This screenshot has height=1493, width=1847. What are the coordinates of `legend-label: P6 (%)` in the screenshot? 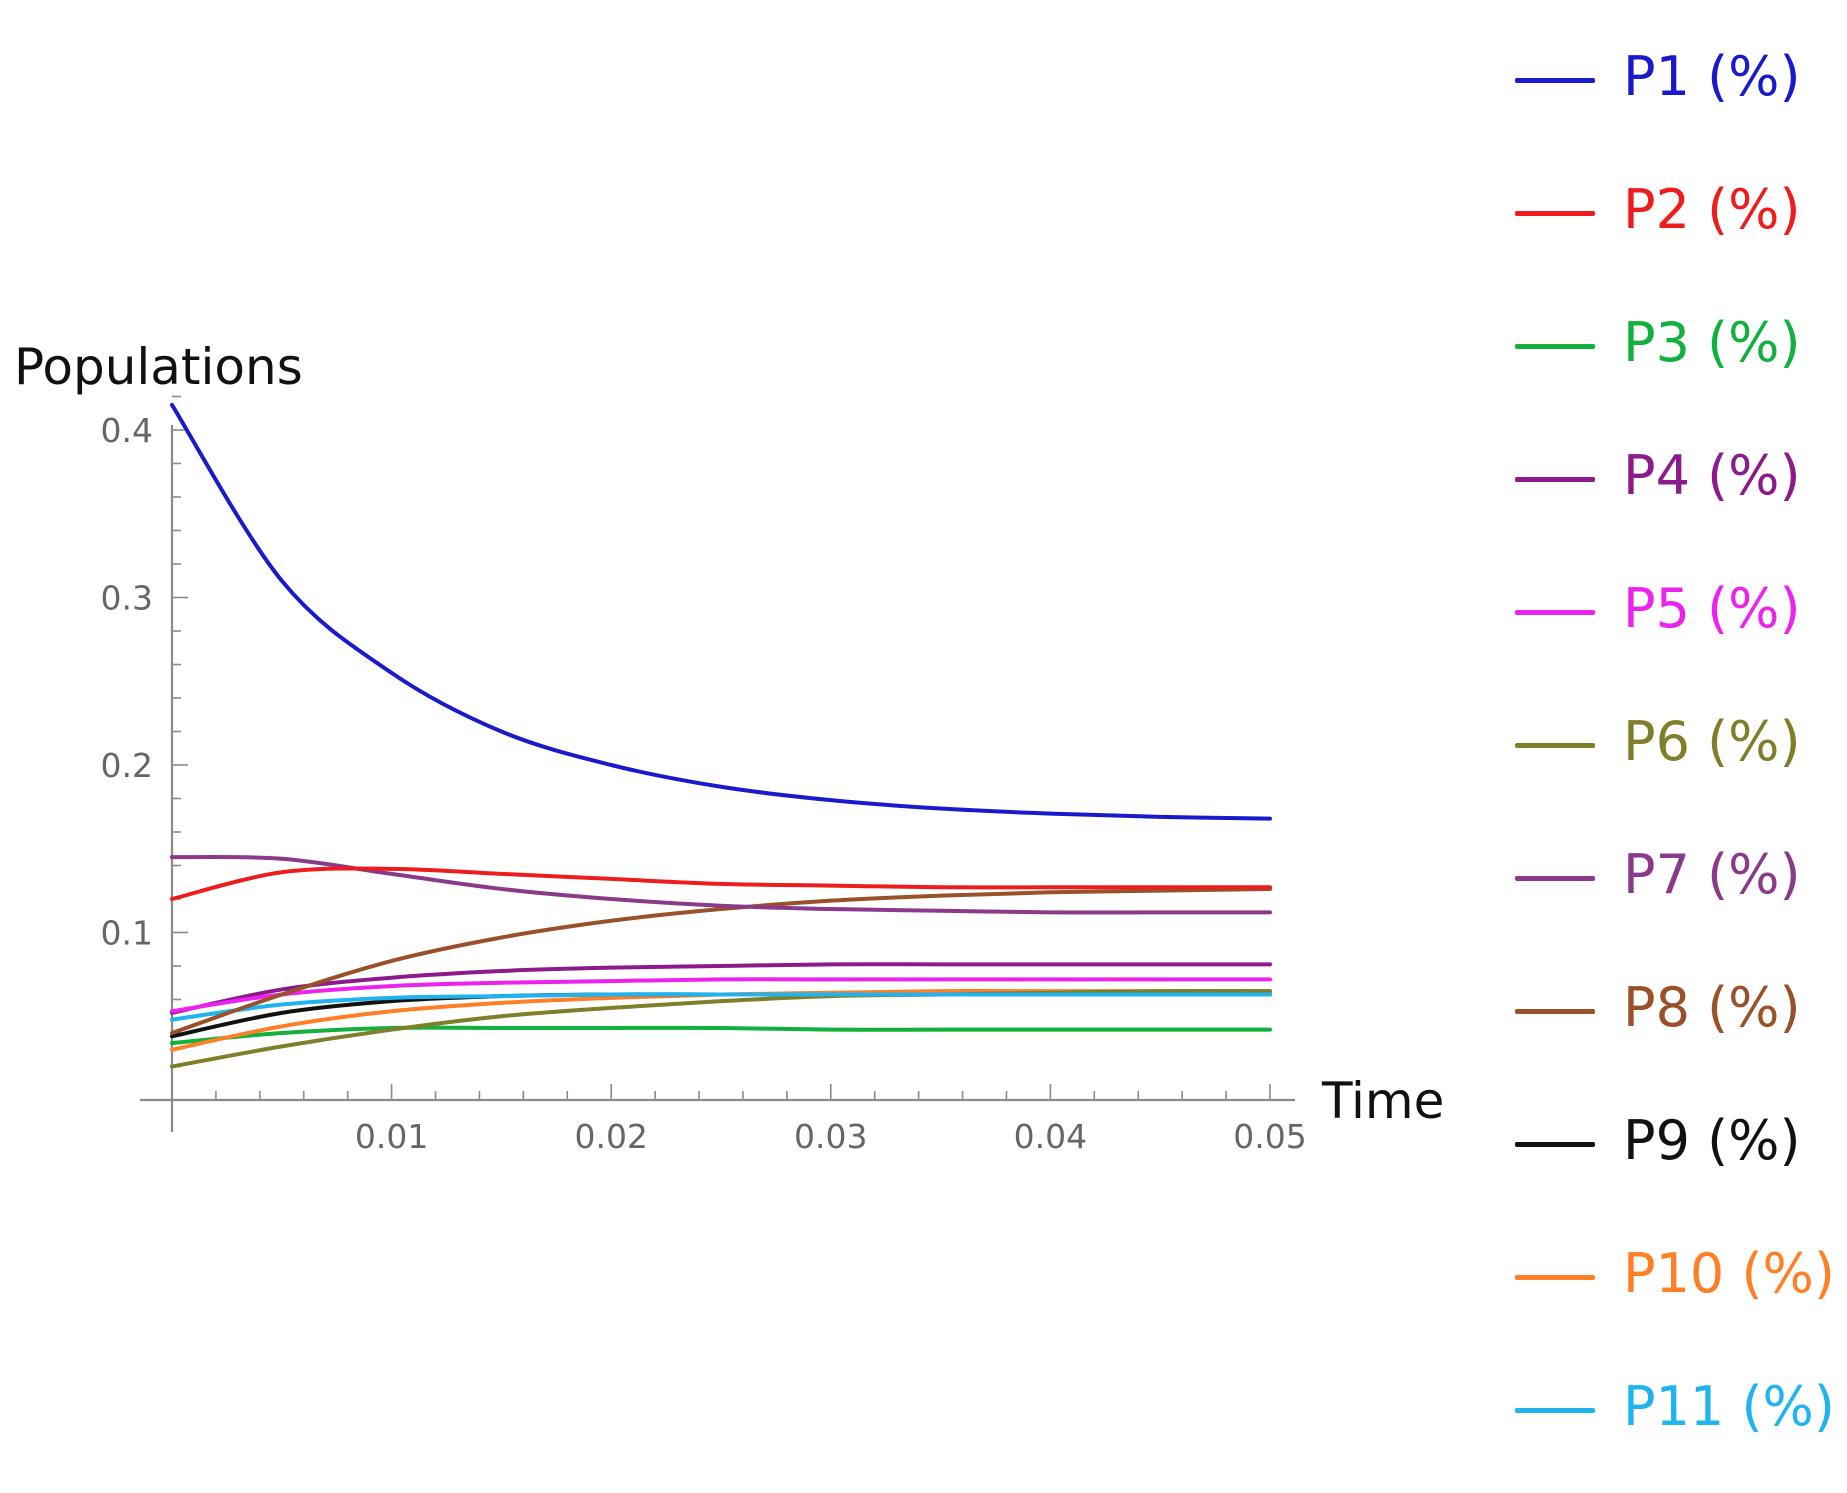 It's located at (1712, 741).